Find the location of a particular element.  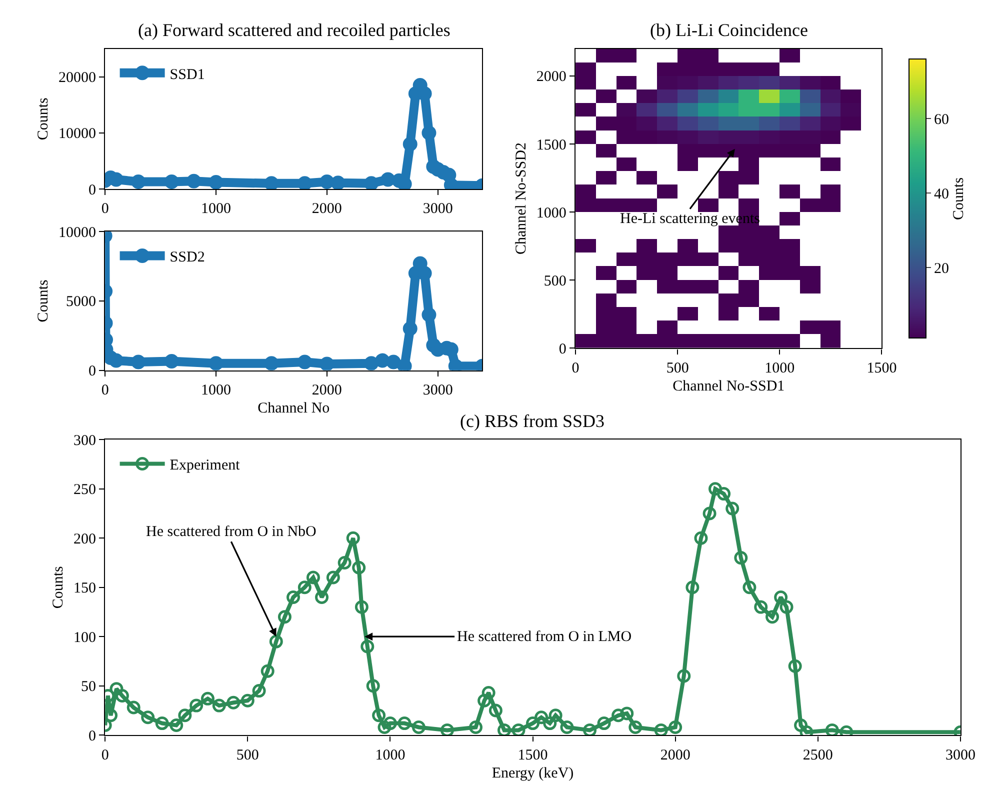

legend-label: SSD2 is located at coordinates (187, 258).